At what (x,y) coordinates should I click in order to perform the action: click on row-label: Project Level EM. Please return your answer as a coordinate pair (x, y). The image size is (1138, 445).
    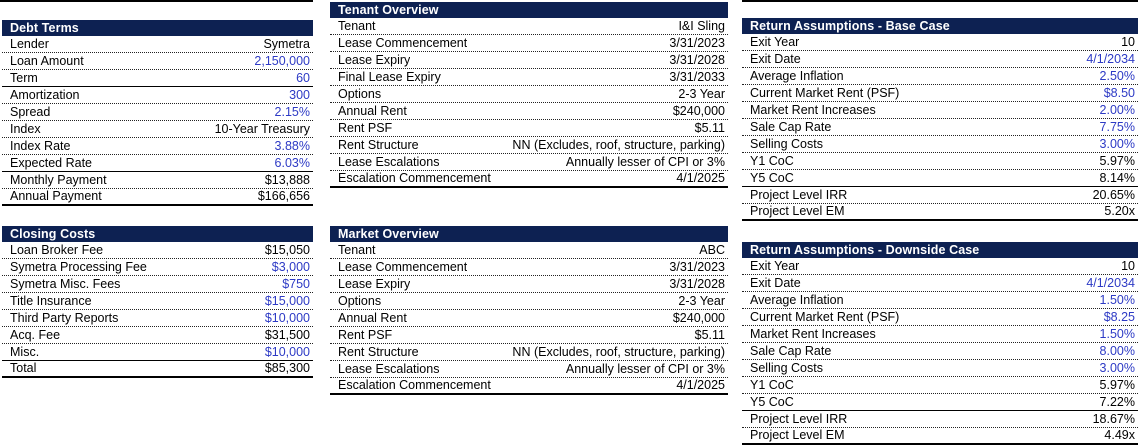
    Looking at the image, I should click on (797, 211).